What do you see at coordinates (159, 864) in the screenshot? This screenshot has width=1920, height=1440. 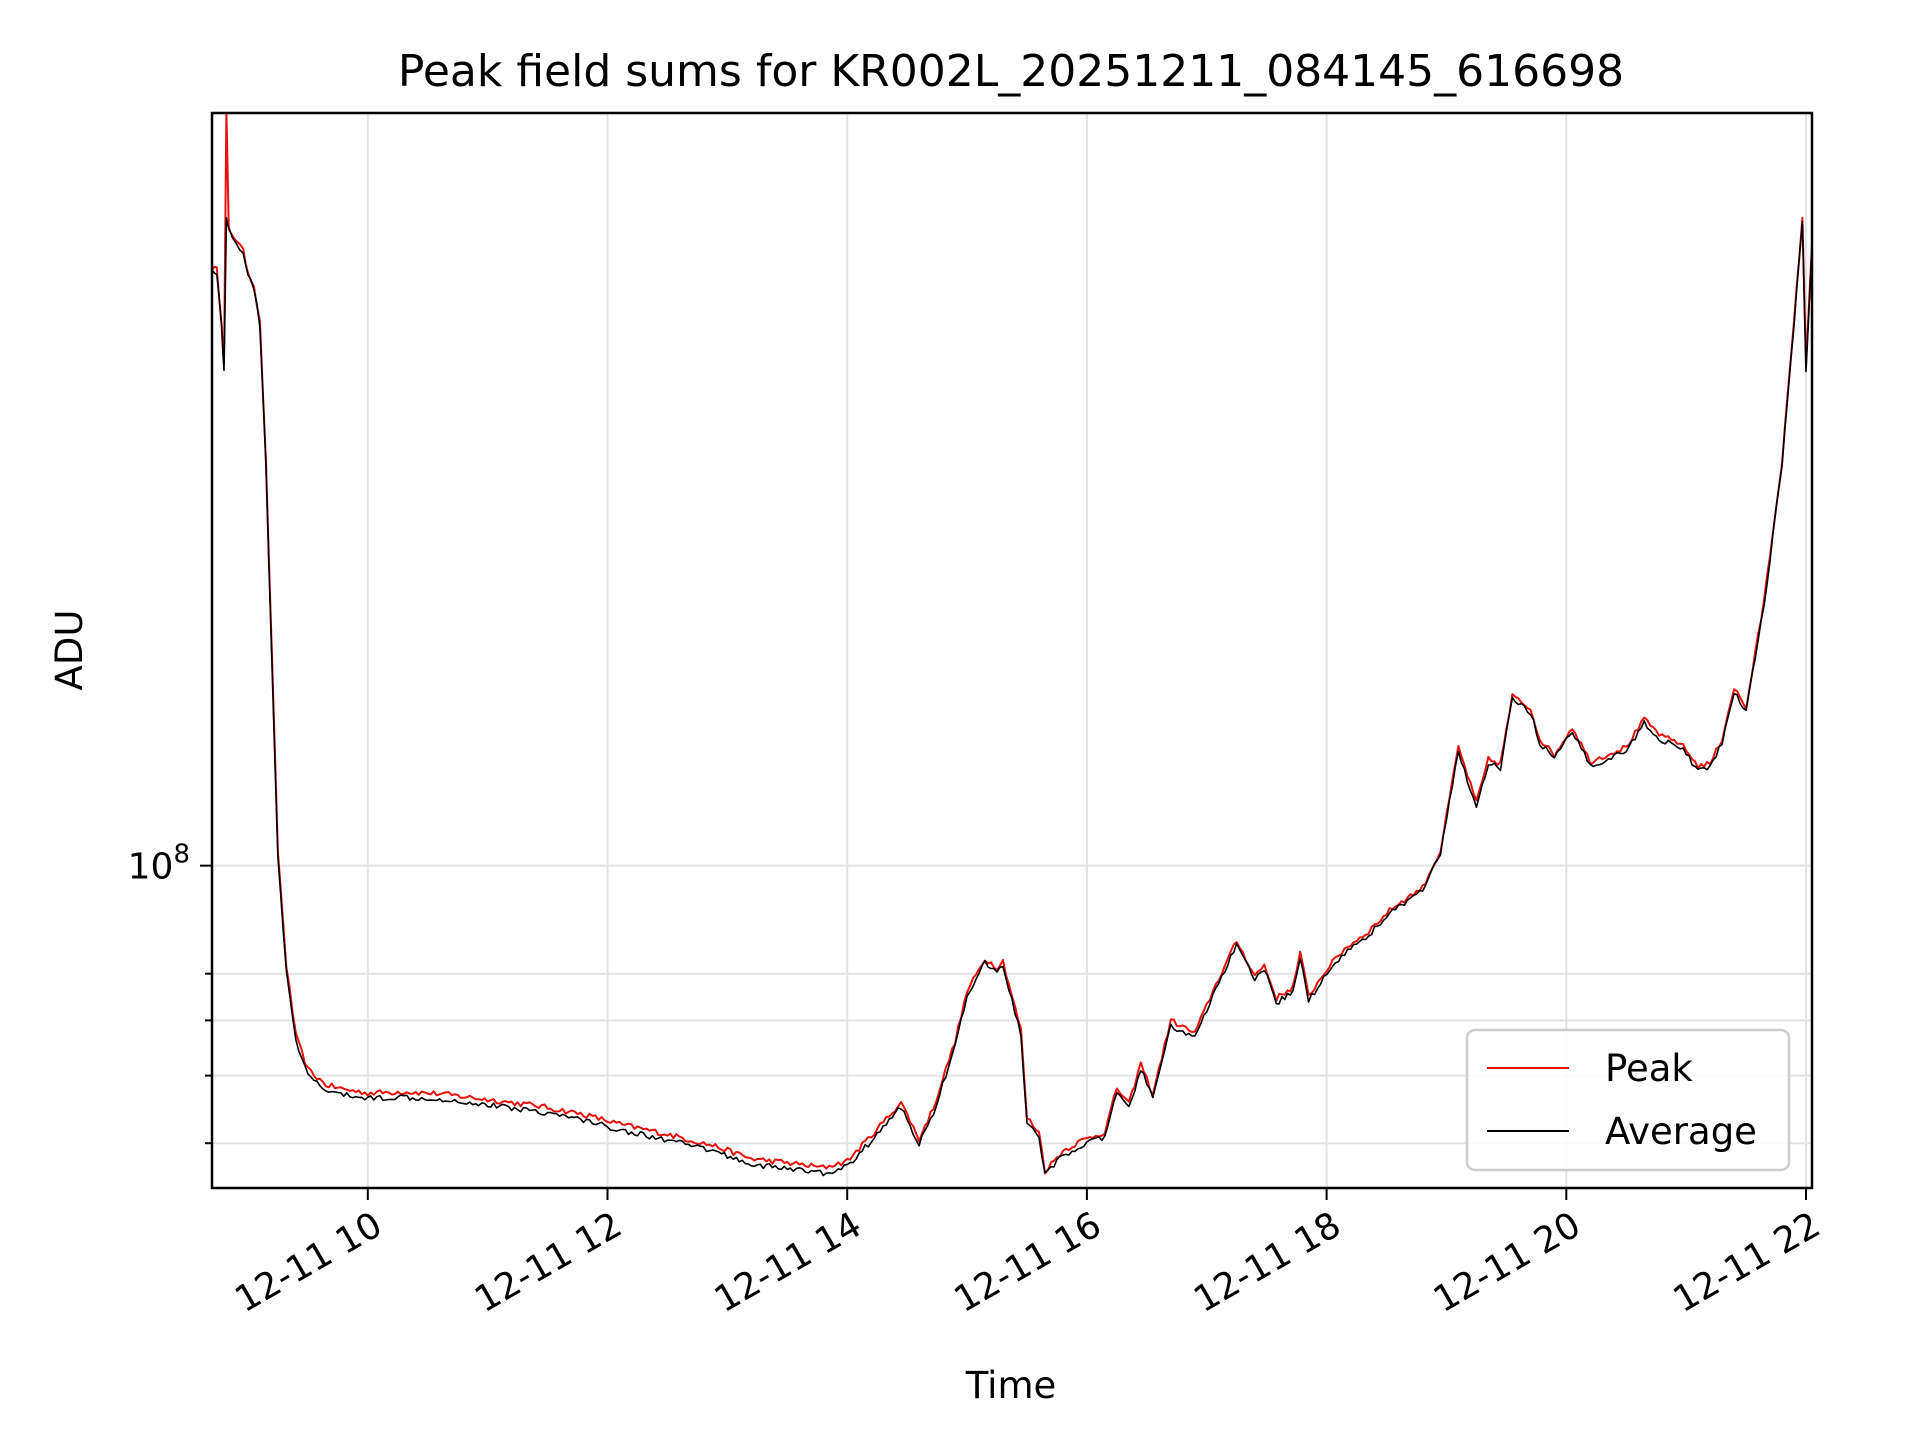 I see `y-tick-label: 108` at bounding box center [159, 864].